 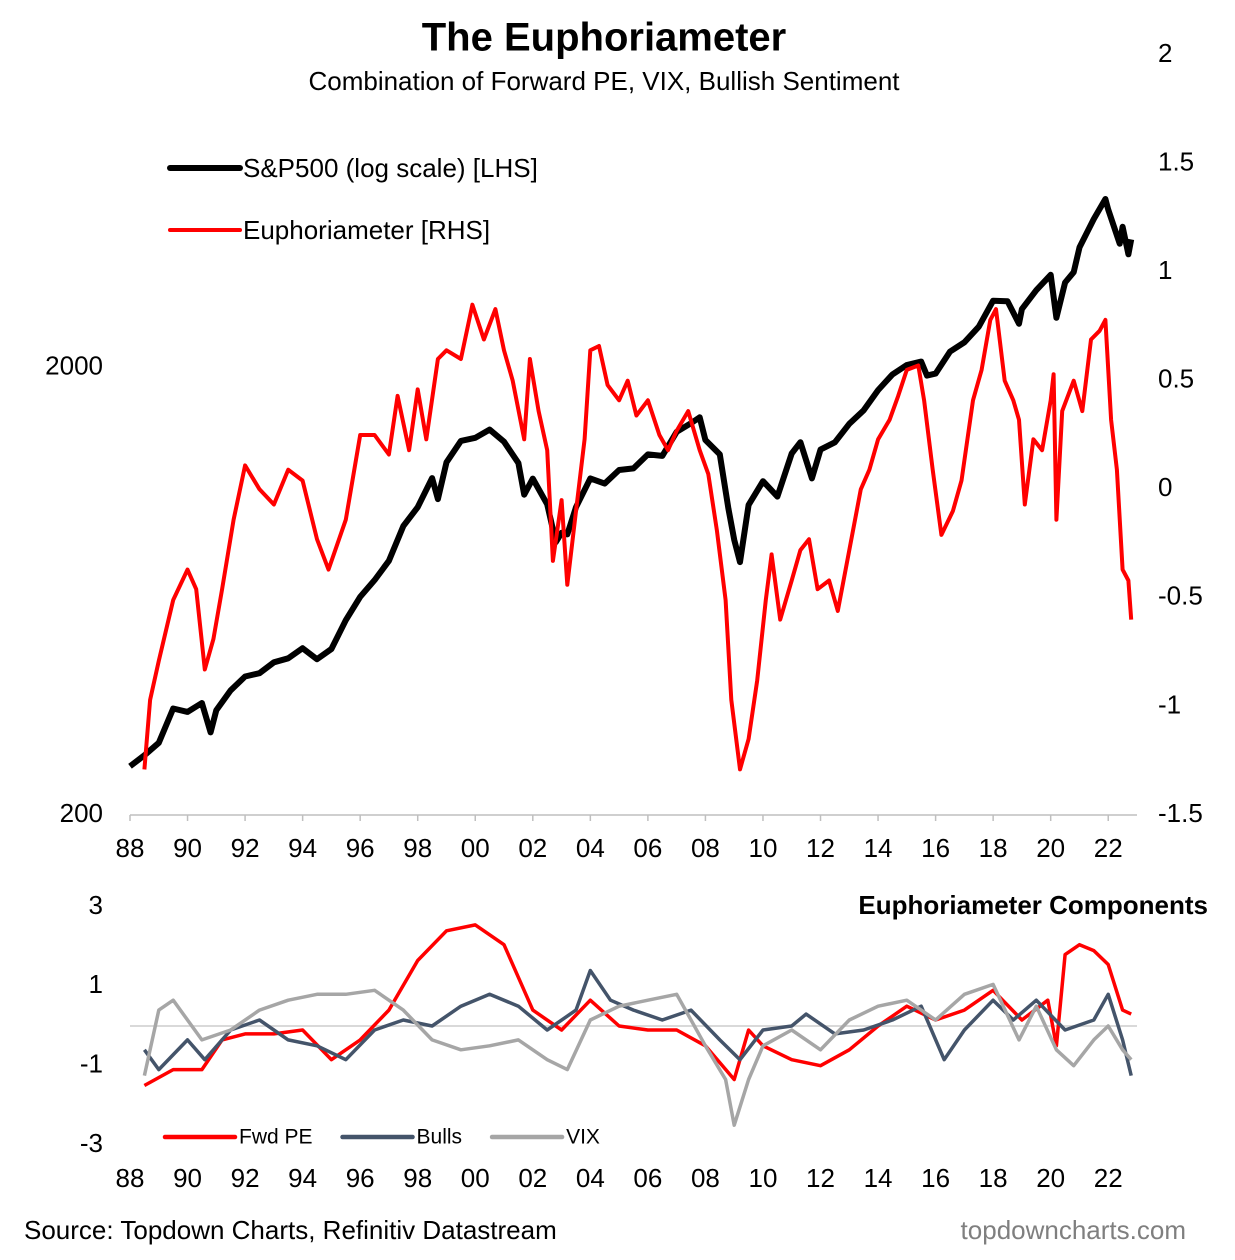 What do you see at coordinates (74, 366) in the screenshot?
I see `y-tick-label: 2000` at bounding box center [74, 366].